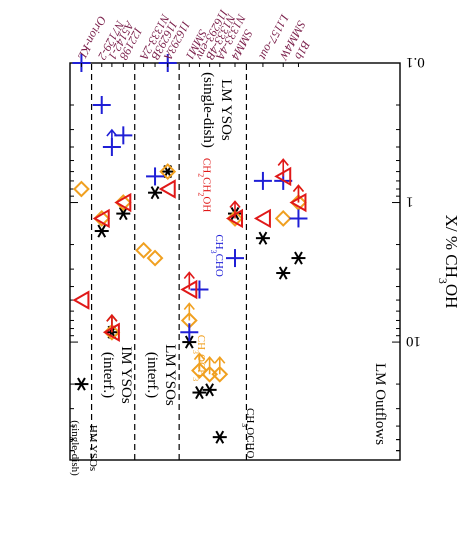 Image resolution: width=468 pixels, height=550 pixels. Describe the element at coordinates (448, 262) in the screenshot. I see `y-axis-label: X/ % CH3OH` at that location.